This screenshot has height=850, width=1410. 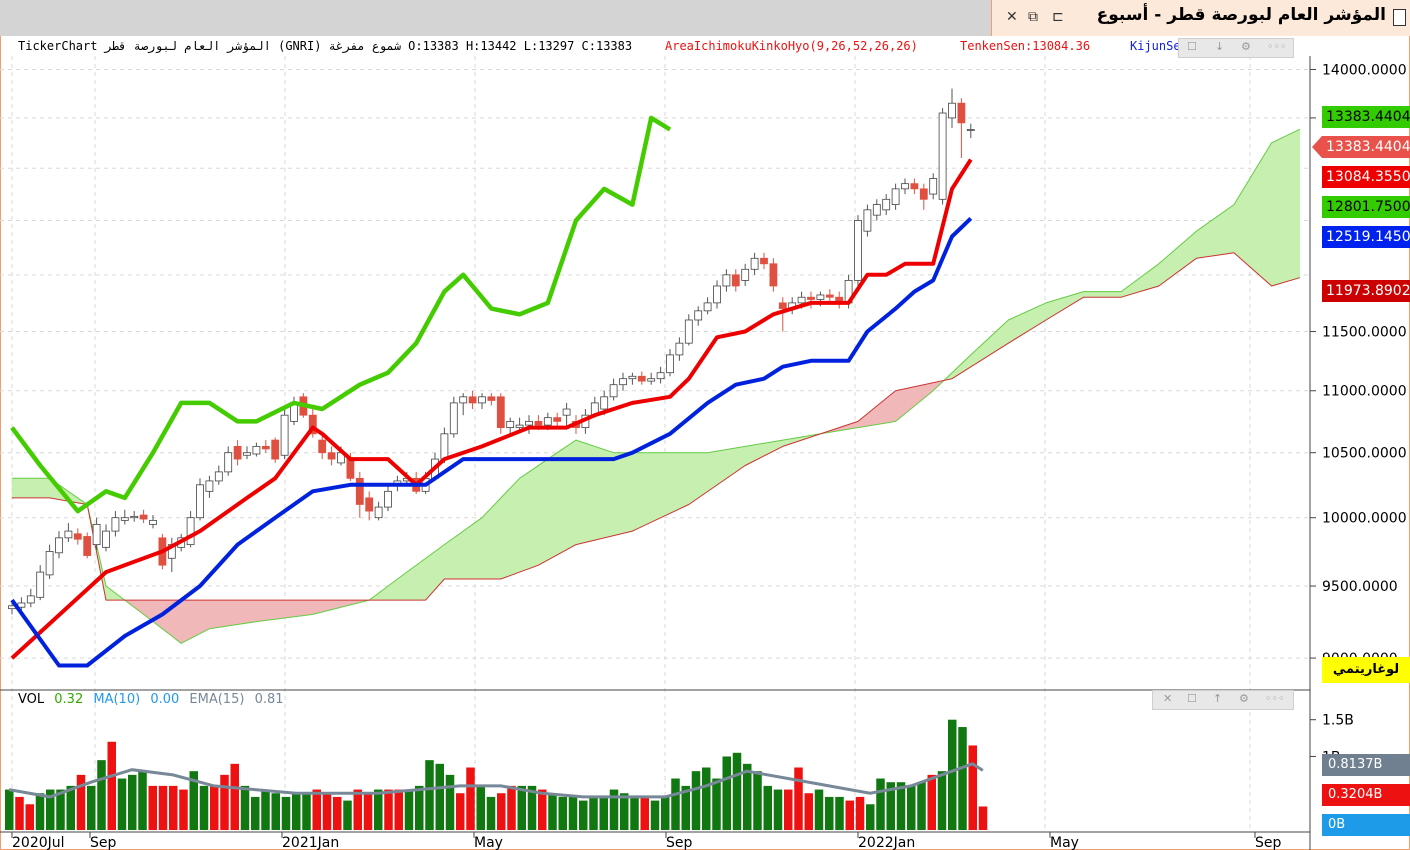 I want to click on move-down-icon: ↓, so click(x=1220, y=46).